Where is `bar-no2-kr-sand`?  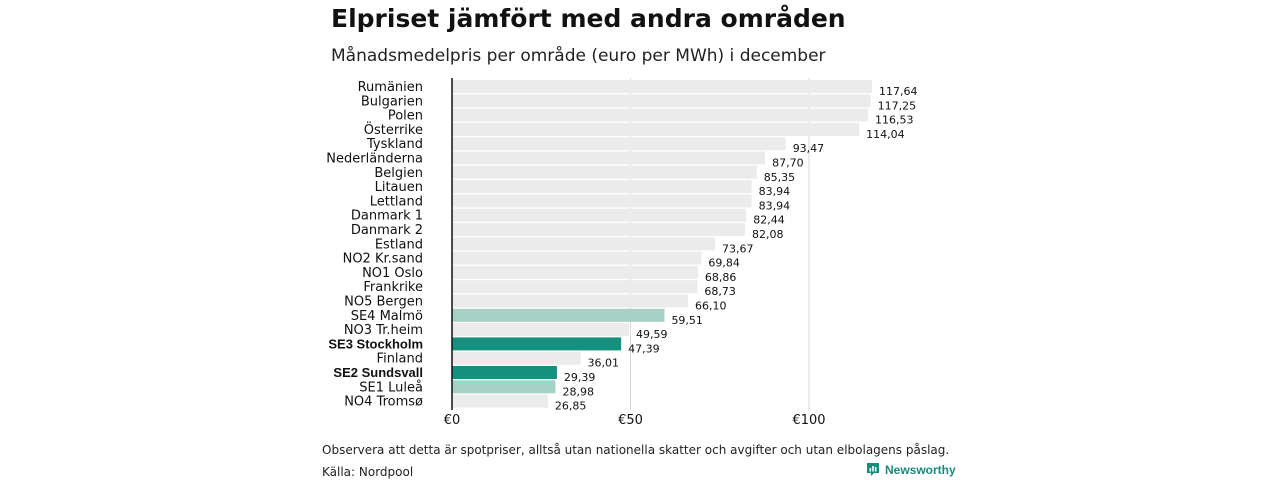
bar-no2-kr-sand is located at coordinates (577, 258).